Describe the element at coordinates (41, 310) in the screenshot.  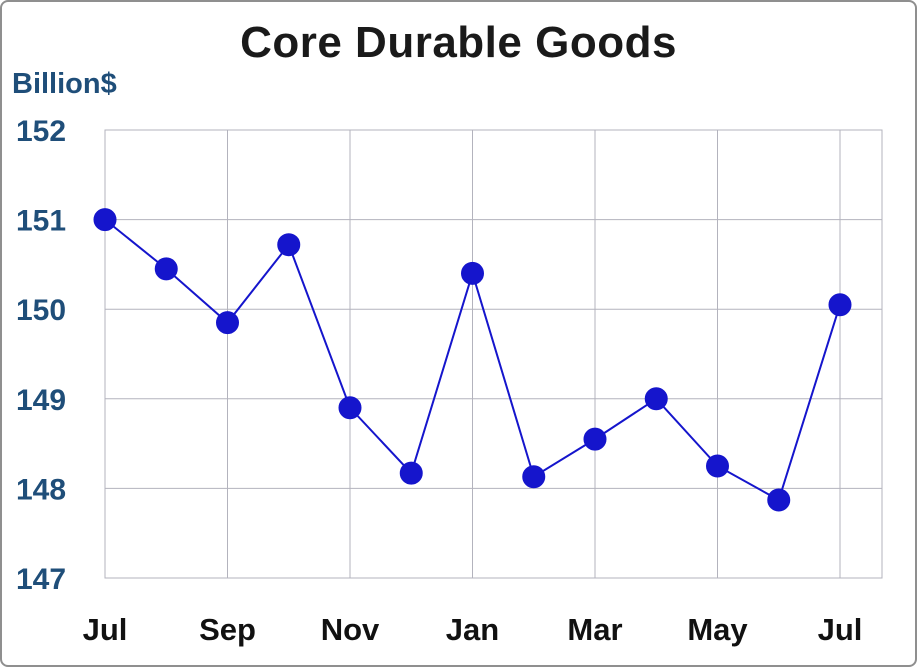
I see `y-tick-label: 150` at that location.